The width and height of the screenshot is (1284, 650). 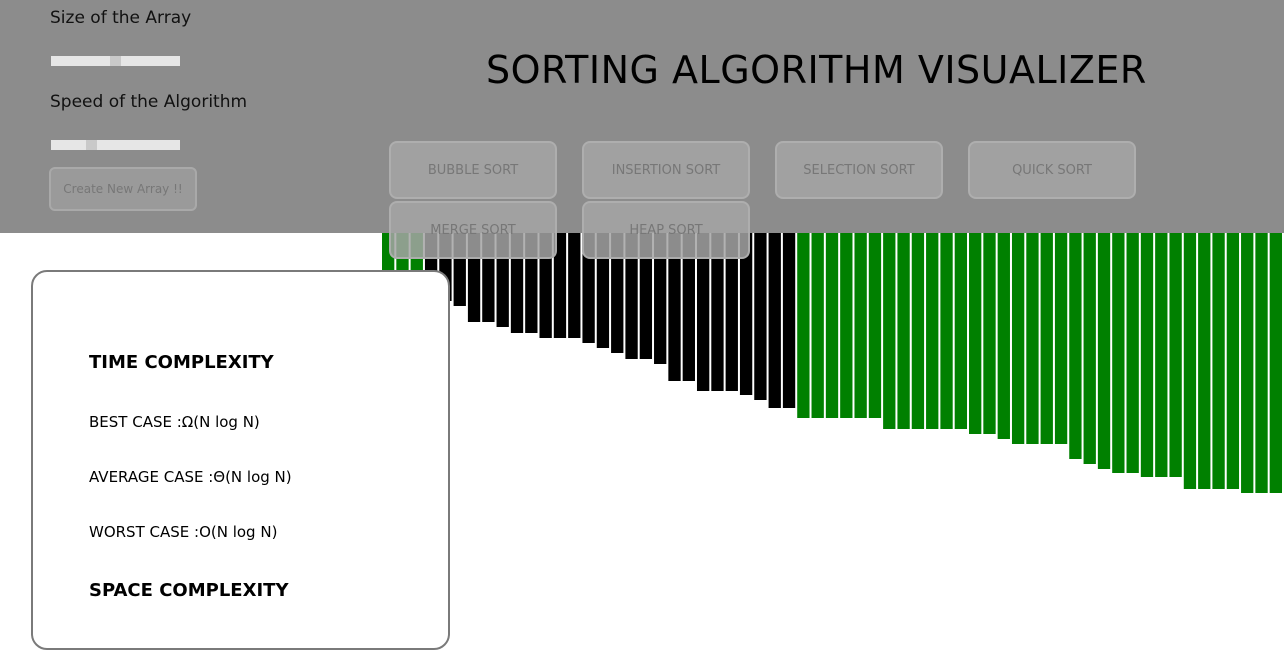 I want to click on speed-slider-thumb, so click(x=92, y=145).